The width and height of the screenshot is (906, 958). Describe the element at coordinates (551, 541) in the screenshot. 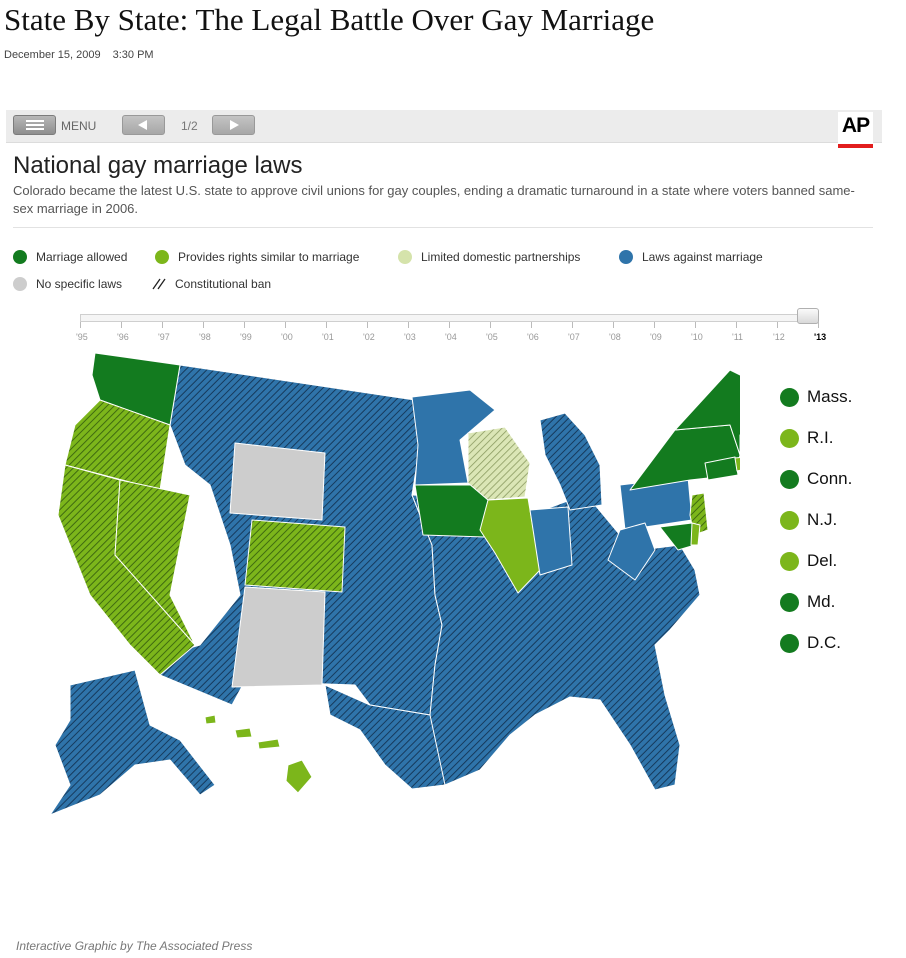

I see `state-indiana` at that location.